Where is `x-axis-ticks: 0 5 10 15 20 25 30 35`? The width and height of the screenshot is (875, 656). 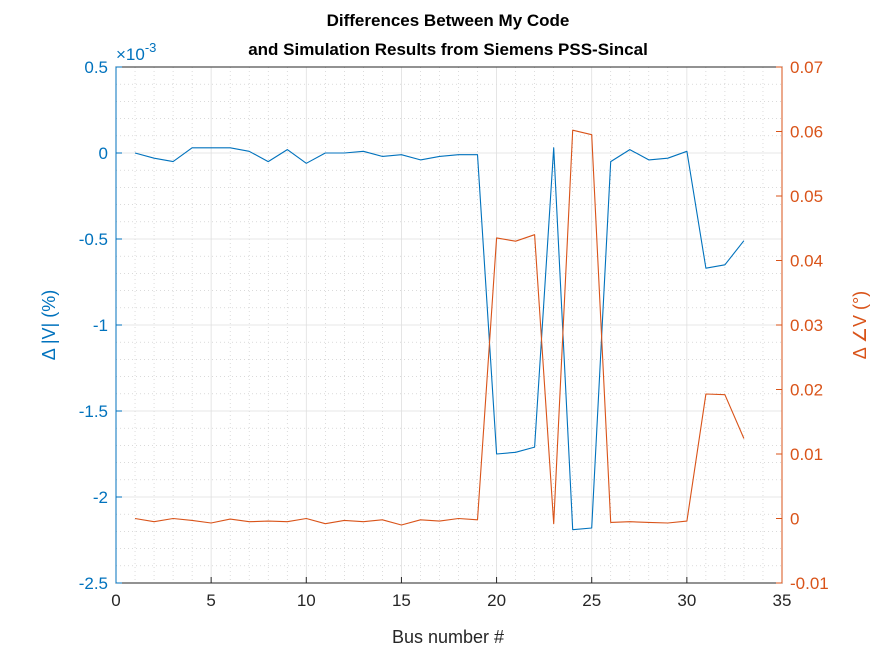
x-axis-ticks: 0 5 10 15 20 25 30 35 is located at coordinates (451, 593).